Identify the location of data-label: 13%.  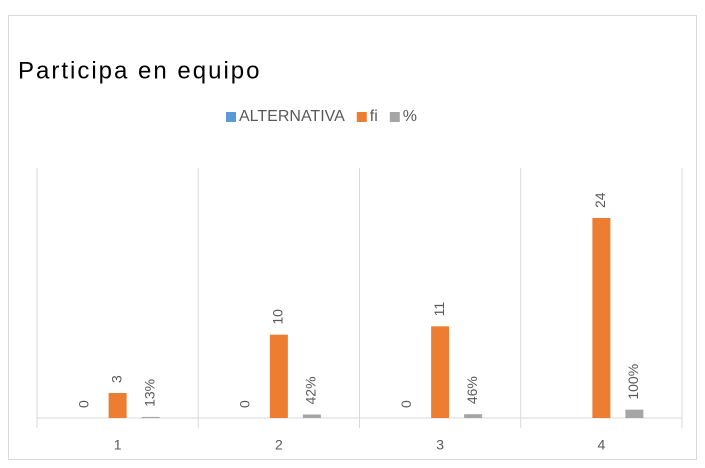
(149, 393).